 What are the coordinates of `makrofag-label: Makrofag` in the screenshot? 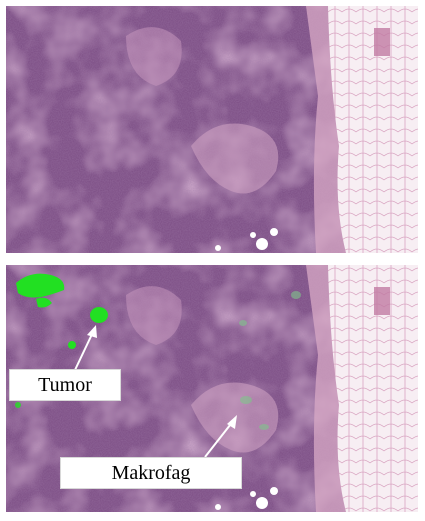 It's located at (151, 473).